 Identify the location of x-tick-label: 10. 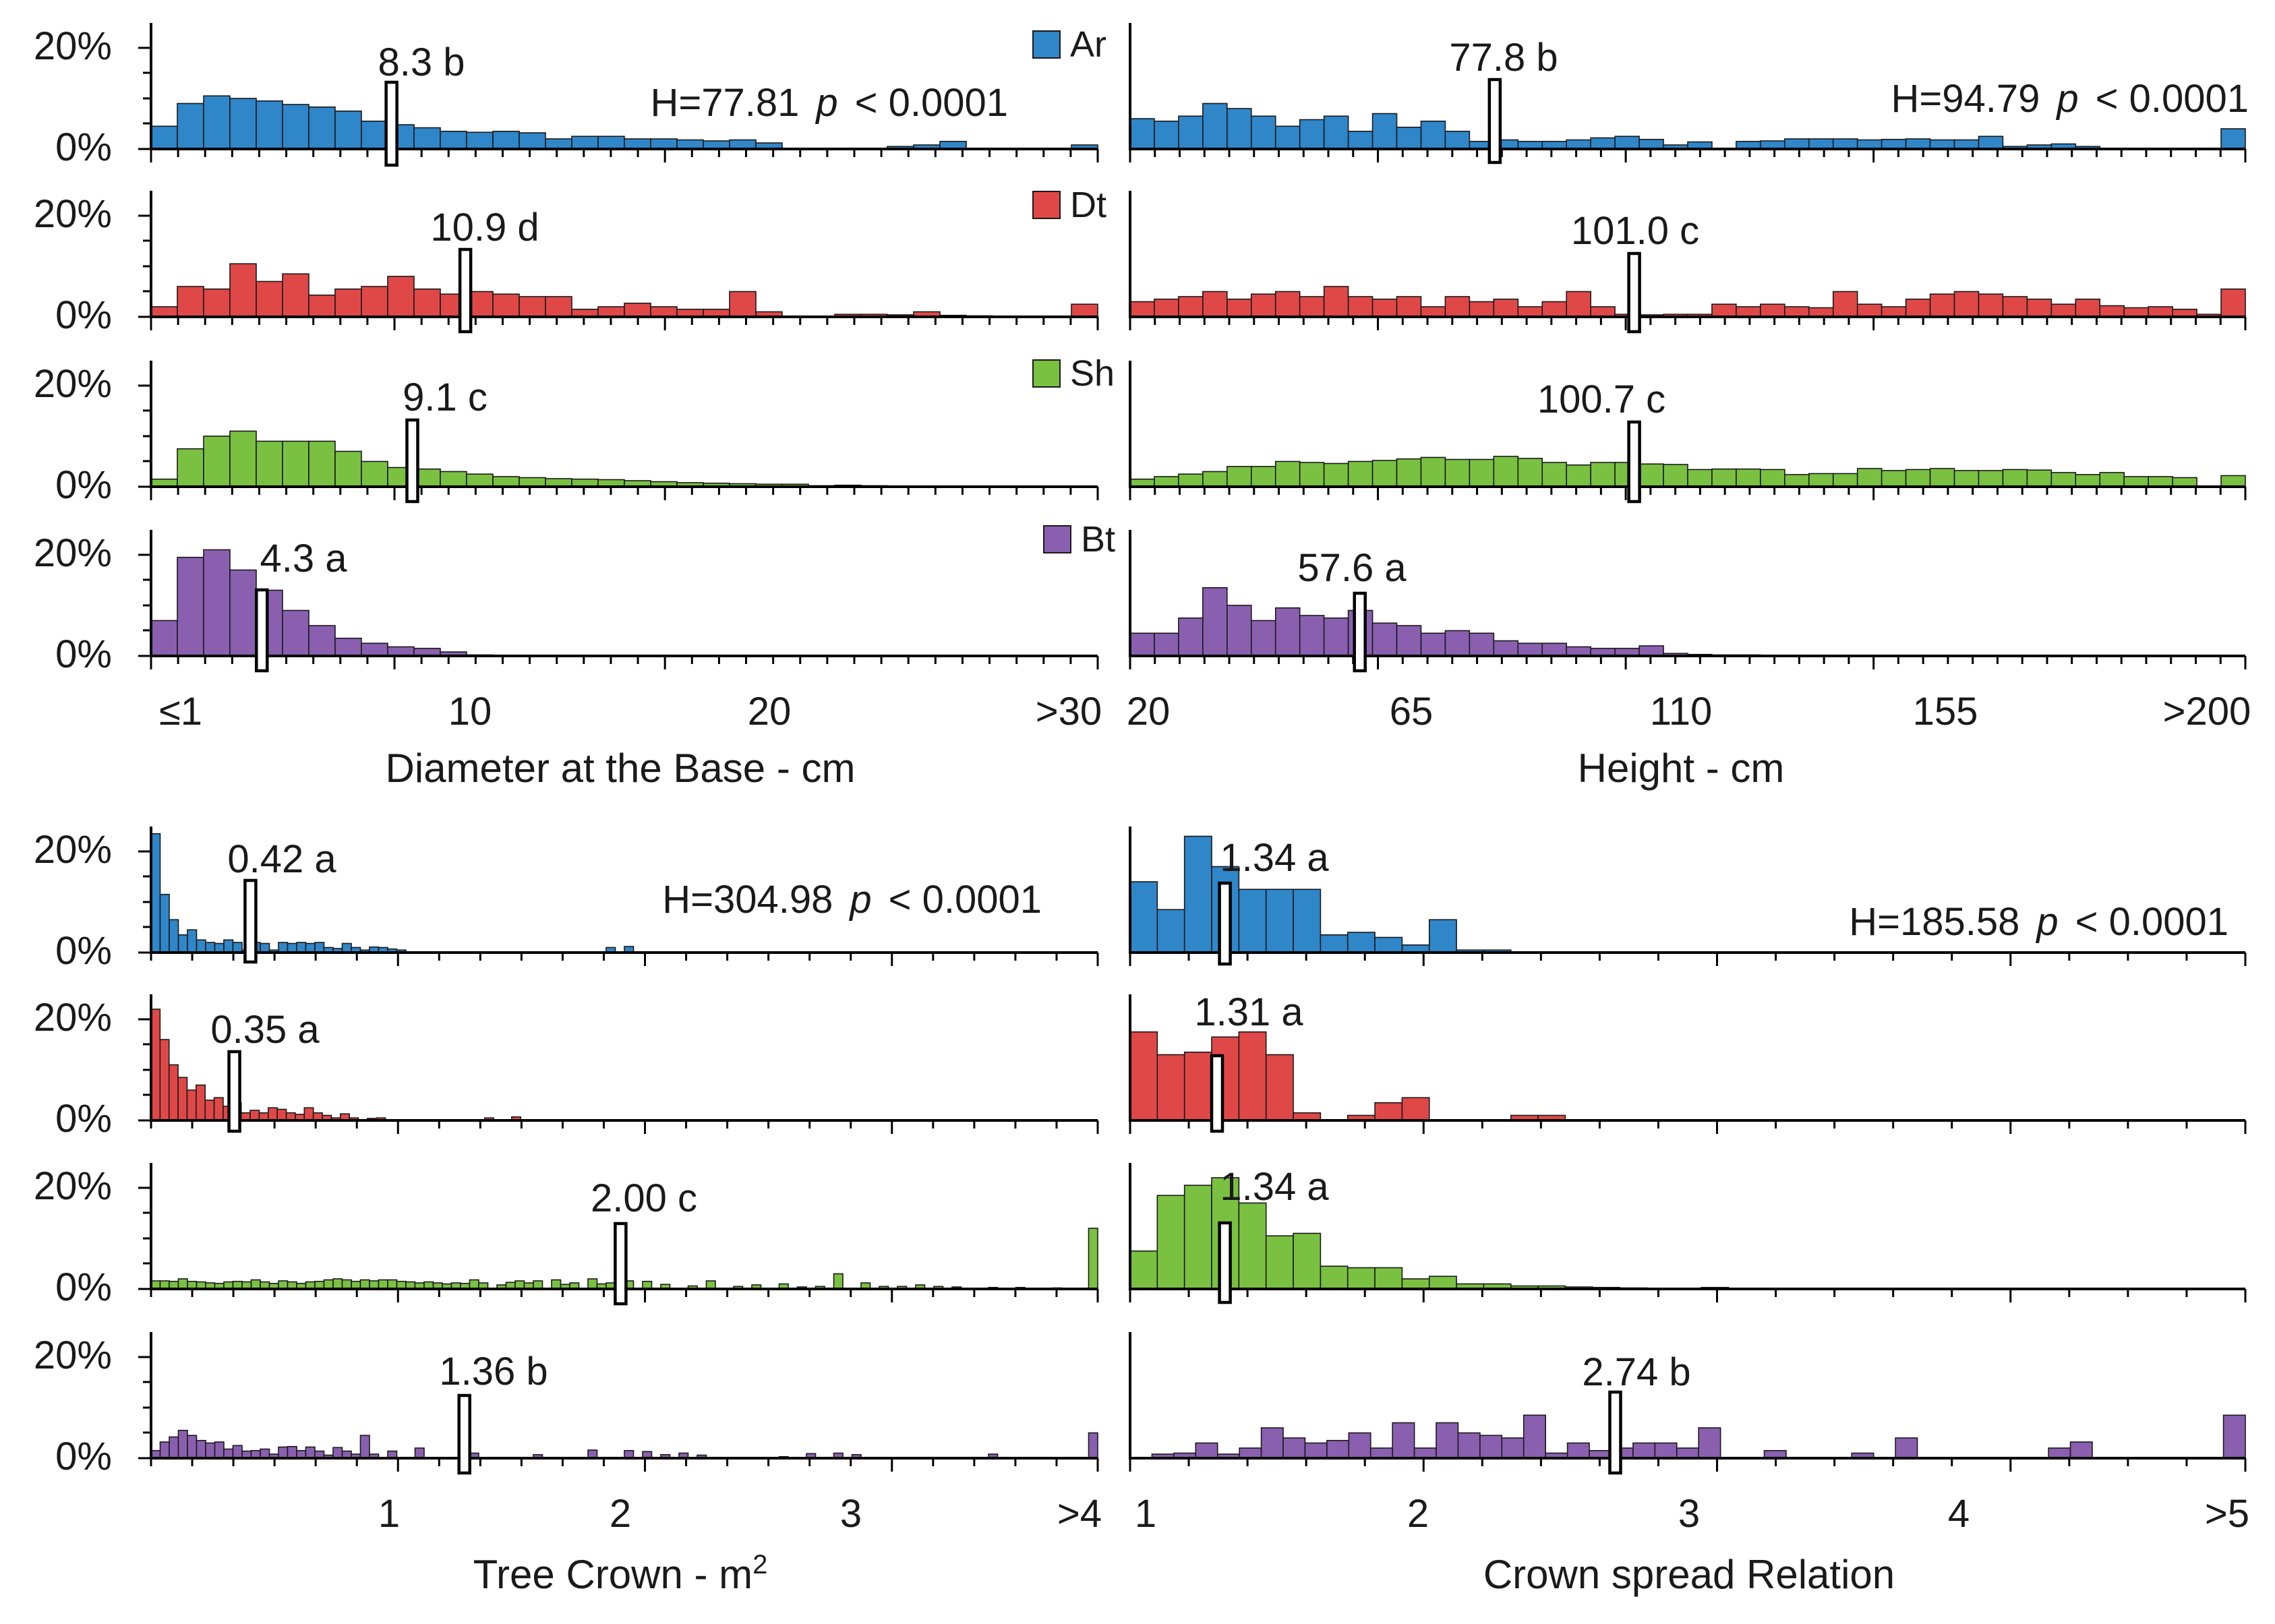
(470, 711).